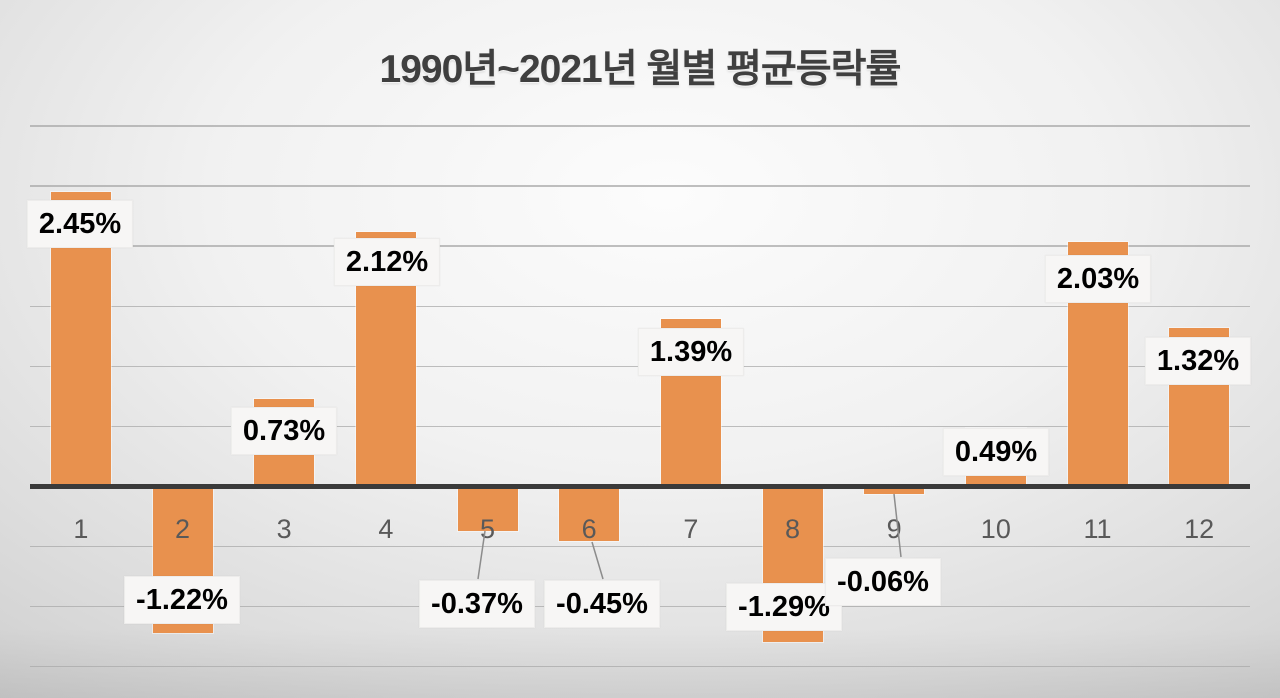 The height and width of the screenshot is (698, 1280). I want to click on x-tick-label-2: 2, so click(182, 529).